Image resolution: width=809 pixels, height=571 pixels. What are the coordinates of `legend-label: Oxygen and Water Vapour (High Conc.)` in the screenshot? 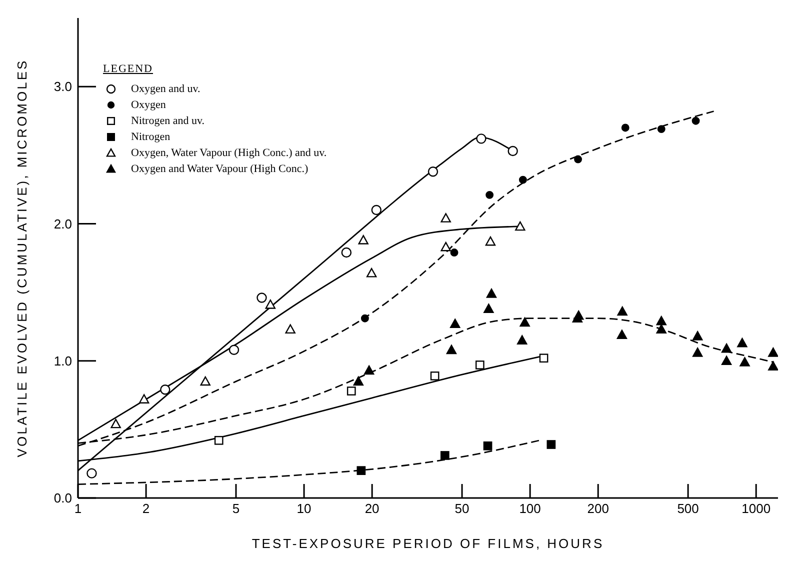 It's located at (219, 169).